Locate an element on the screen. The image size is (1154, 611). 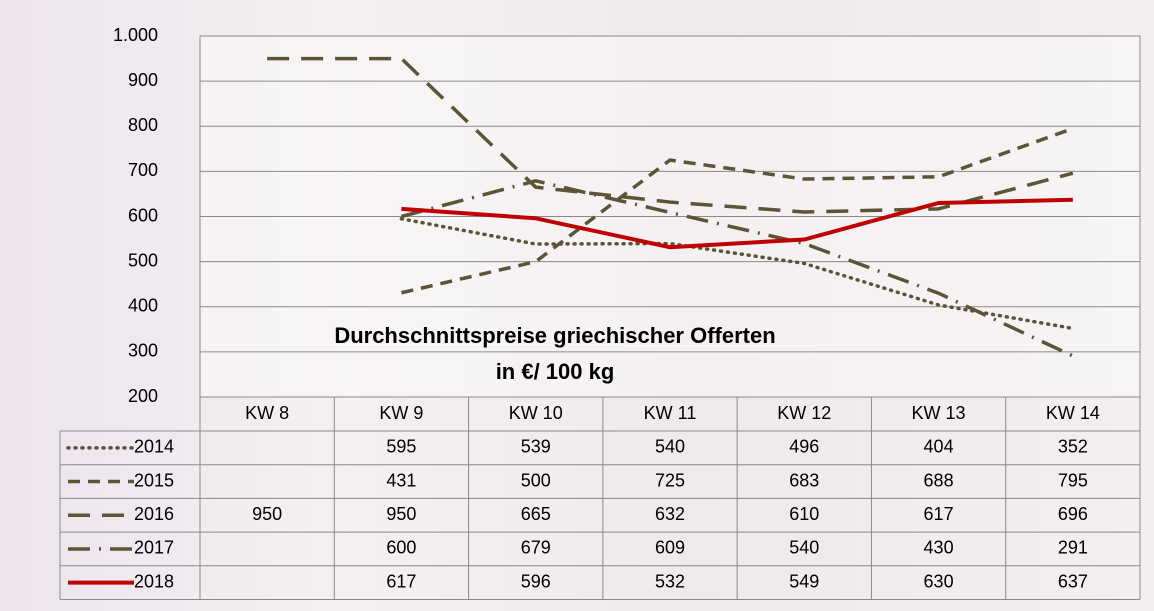
legend-label: 2015 is located at coordinates (154, 480).